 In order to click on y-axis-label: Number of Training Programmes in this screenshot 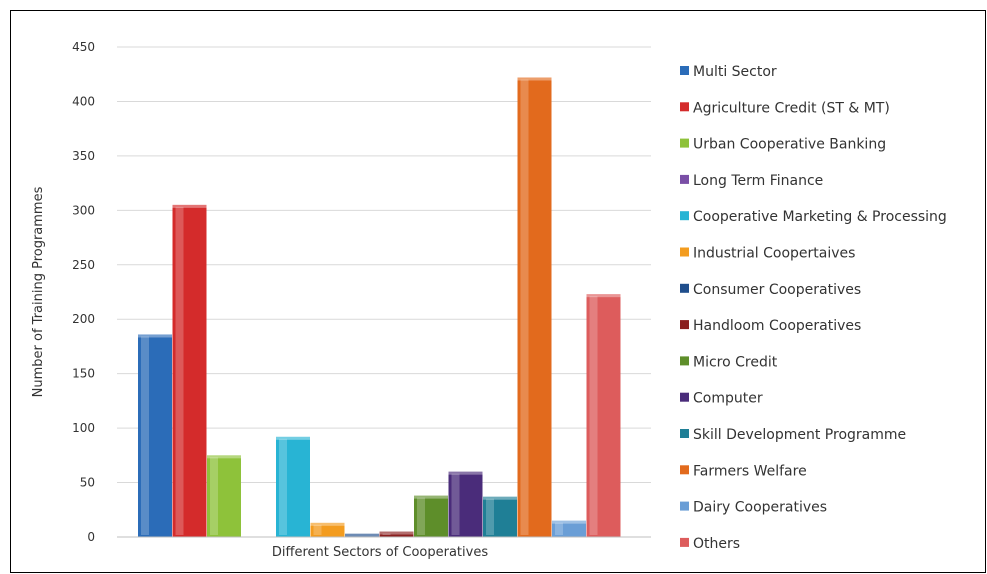, I will do `click(38, 291)`.